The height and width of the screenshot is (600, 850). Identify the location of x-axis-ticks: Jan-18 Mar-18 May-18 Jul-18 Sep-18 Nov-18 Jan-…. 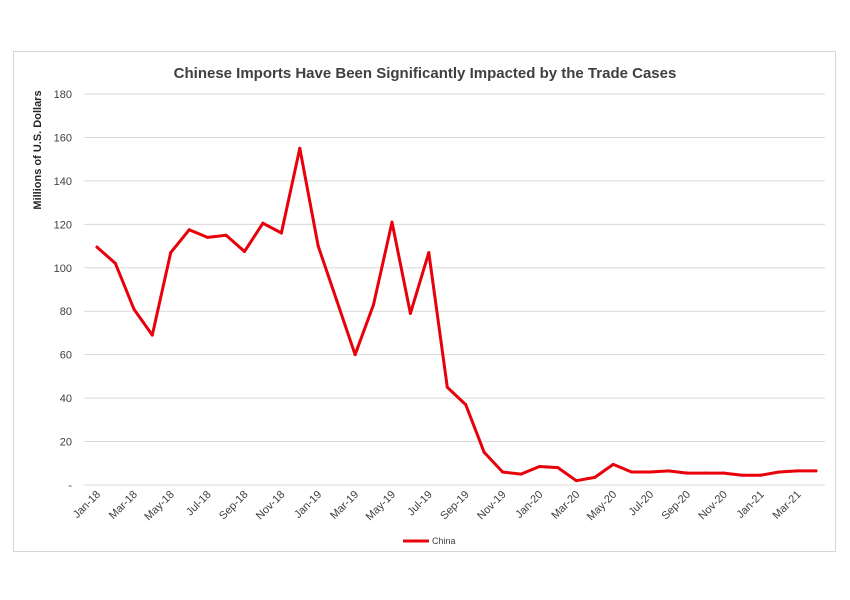
(437, 506).